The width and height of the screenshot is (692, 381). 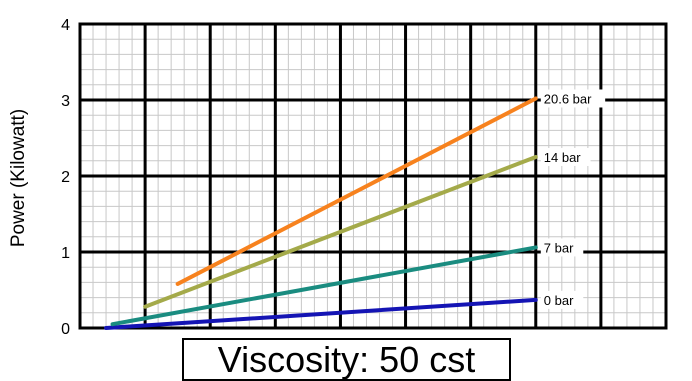 What do you see at coordinates (65, 25) in the screenshot?
I see `y-tick-label: 4` at bounding box center [65, 25].